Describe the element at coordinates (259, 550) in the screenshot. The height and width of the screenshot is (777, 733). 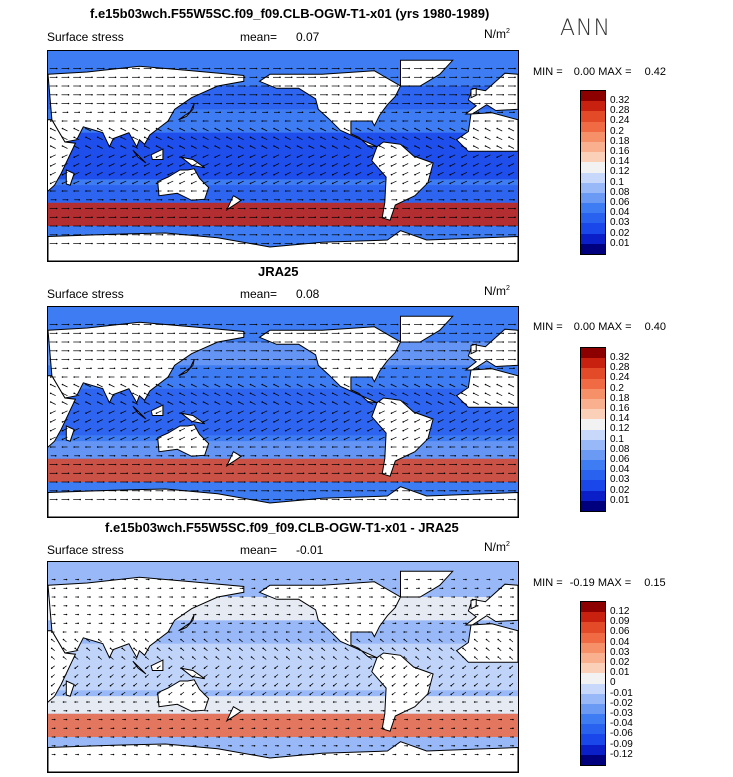
I see `panel3-mean-label: mean=` at that location.